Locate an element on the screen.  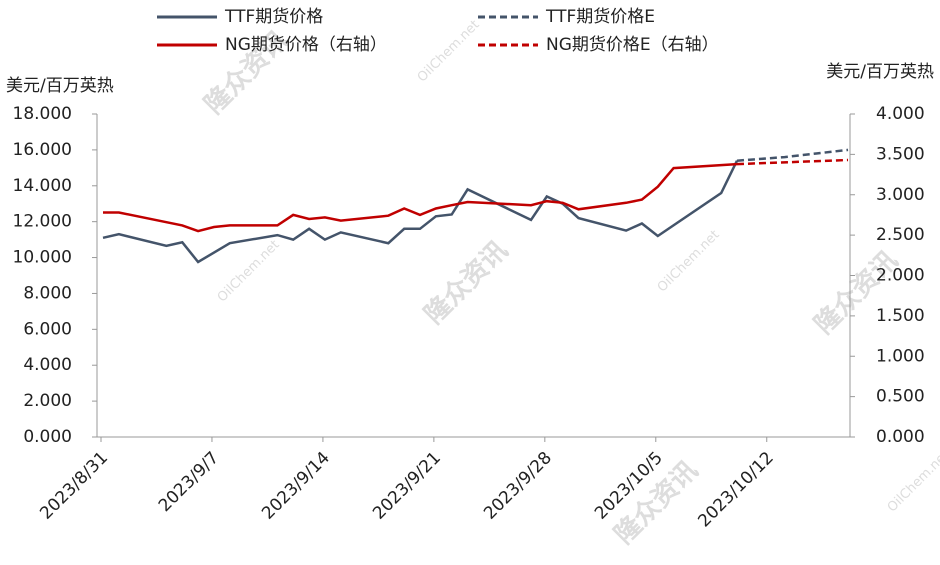
x-tick-label: 2023/9/21 is located at coordinates (407, 486).